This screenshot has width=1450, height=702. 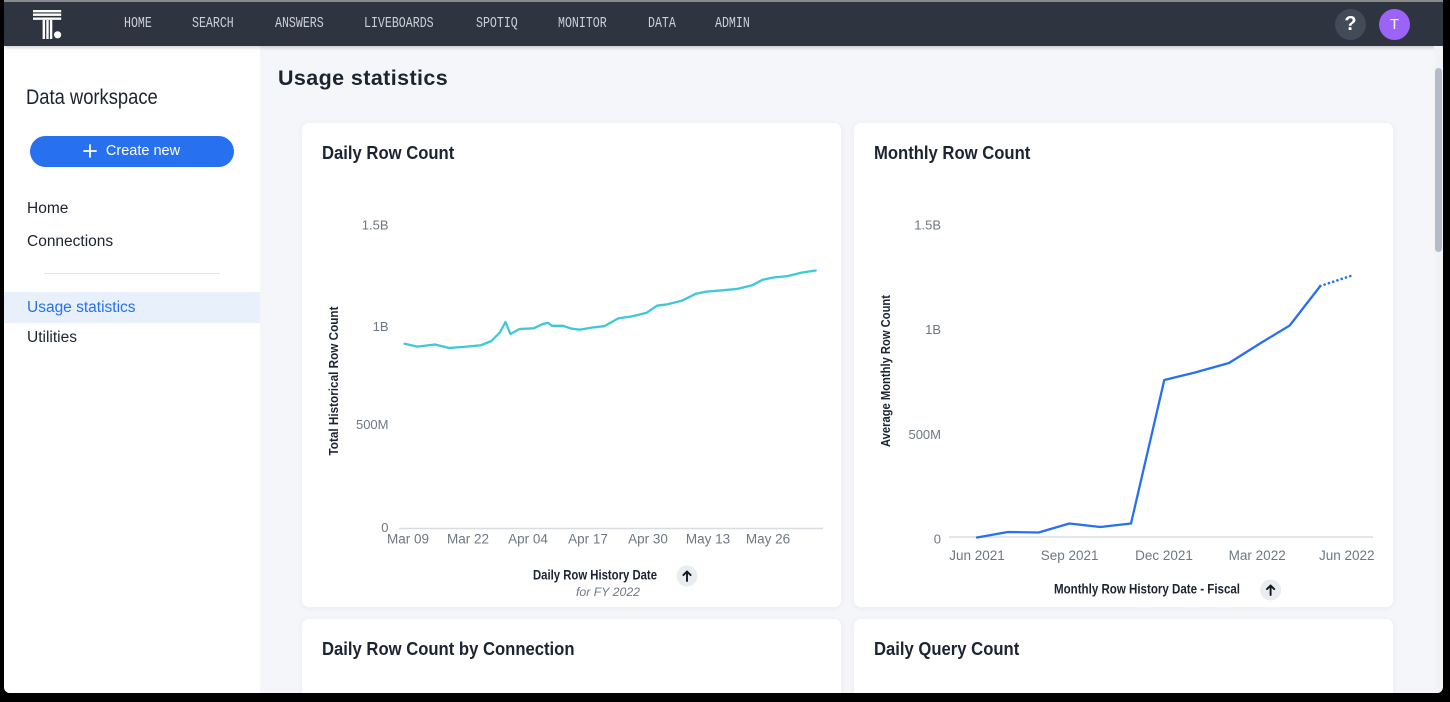 What do you see at coordinates (1147, 589) in the screenshot?
I see `svg-text:Monthly Row History Date - Fis: Monthly Row History Date - Fiscal` at bounding box center [1147, 589].